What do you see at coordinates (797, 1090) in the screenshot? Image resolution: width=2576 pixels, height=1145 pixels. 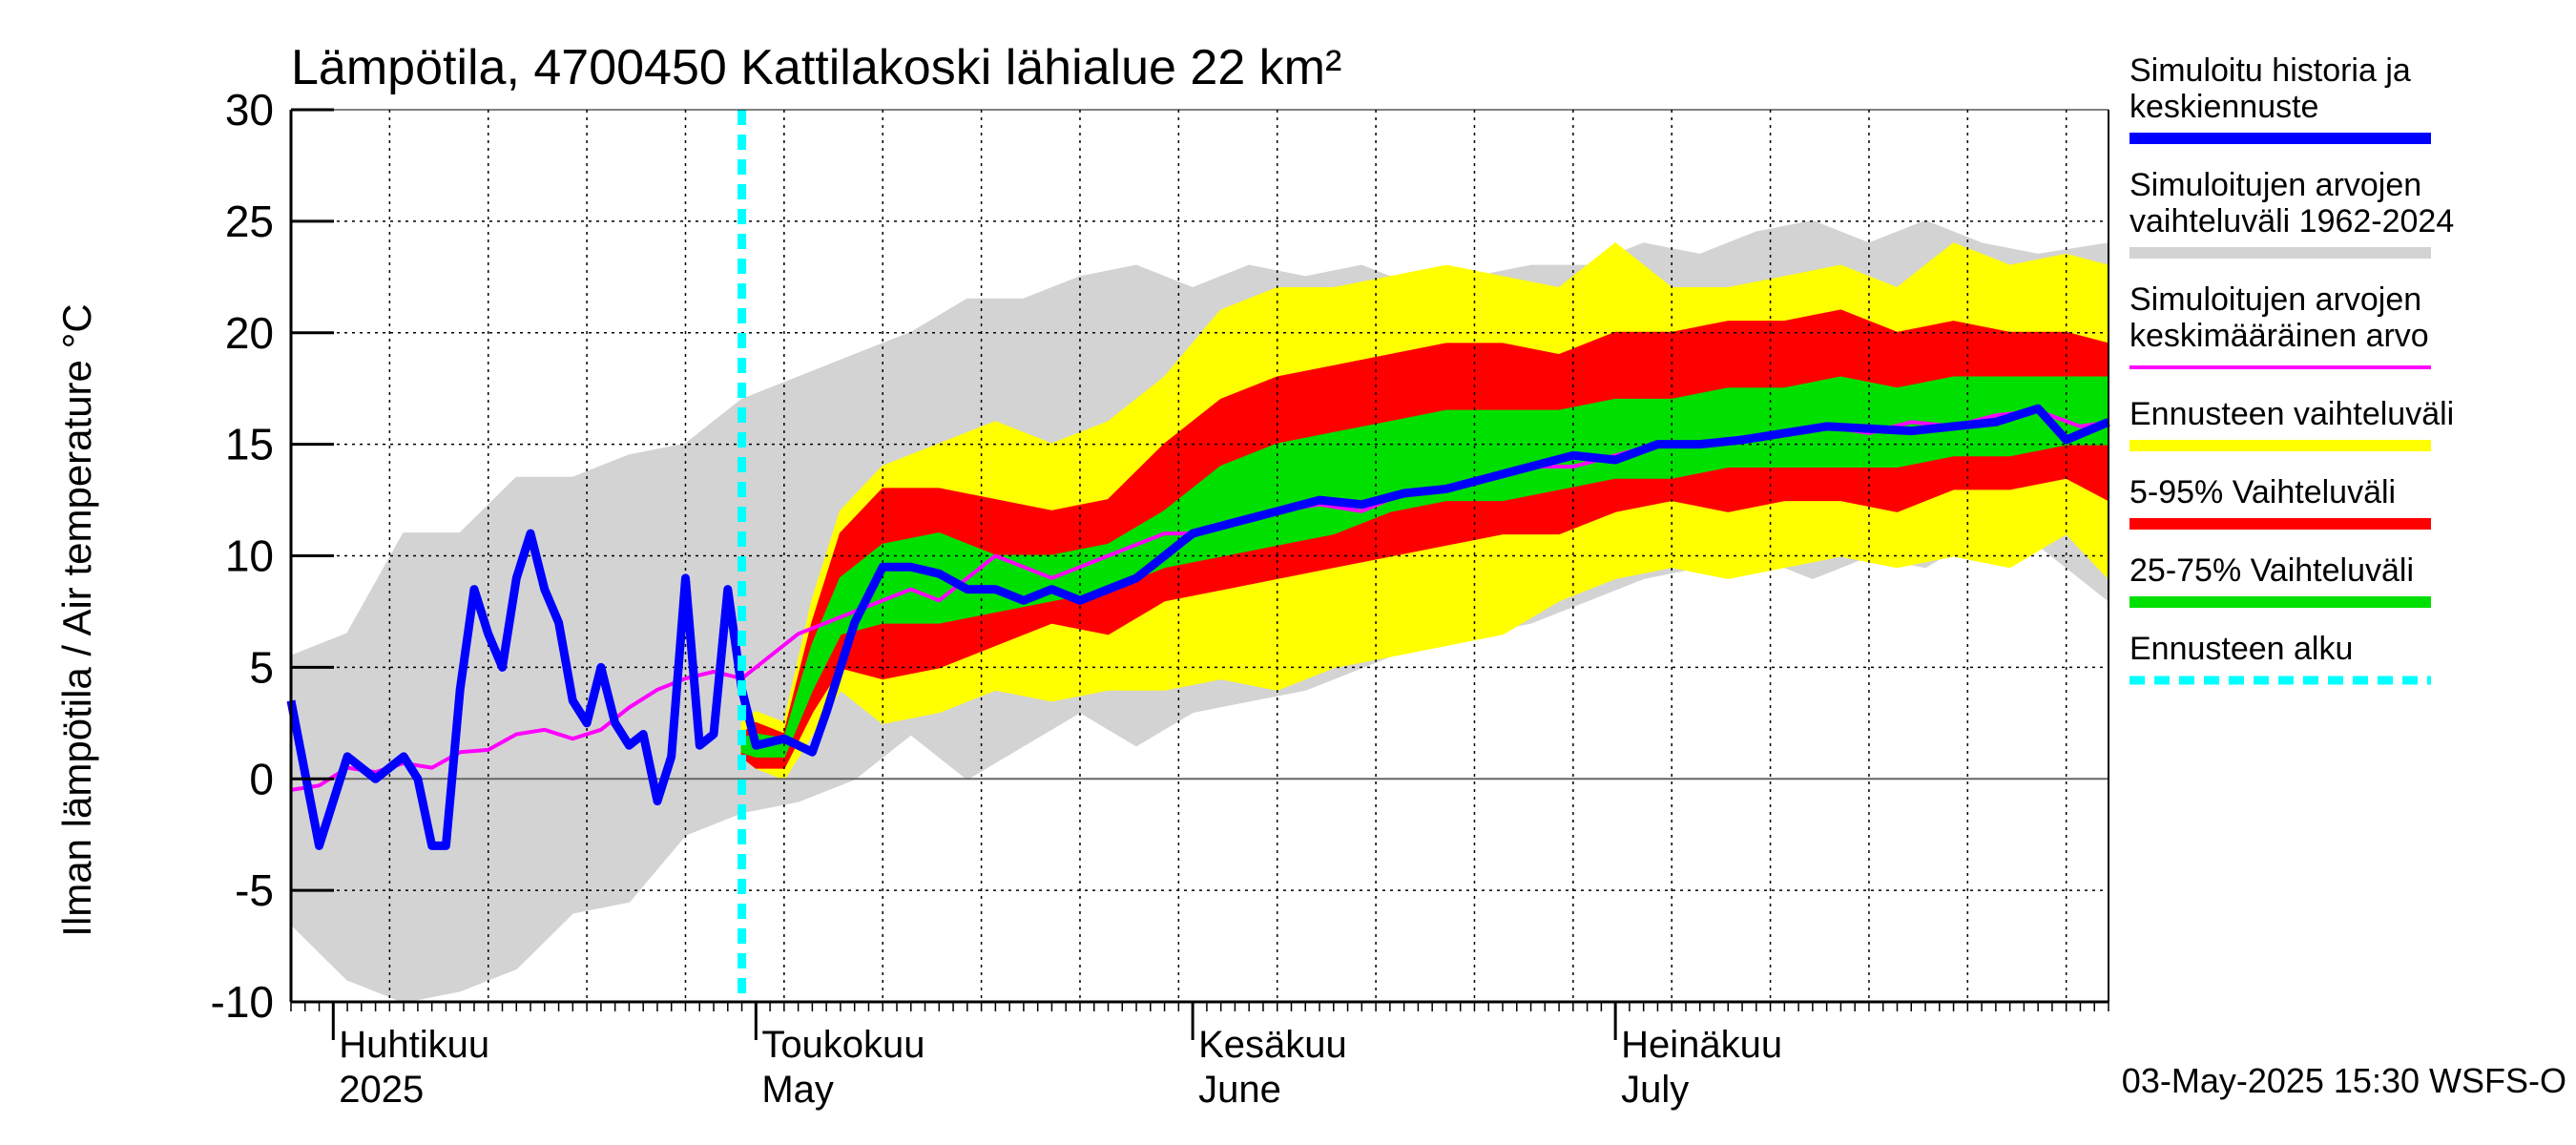 I see `x-month-label-en: May` at bounding box center [797, 1090].